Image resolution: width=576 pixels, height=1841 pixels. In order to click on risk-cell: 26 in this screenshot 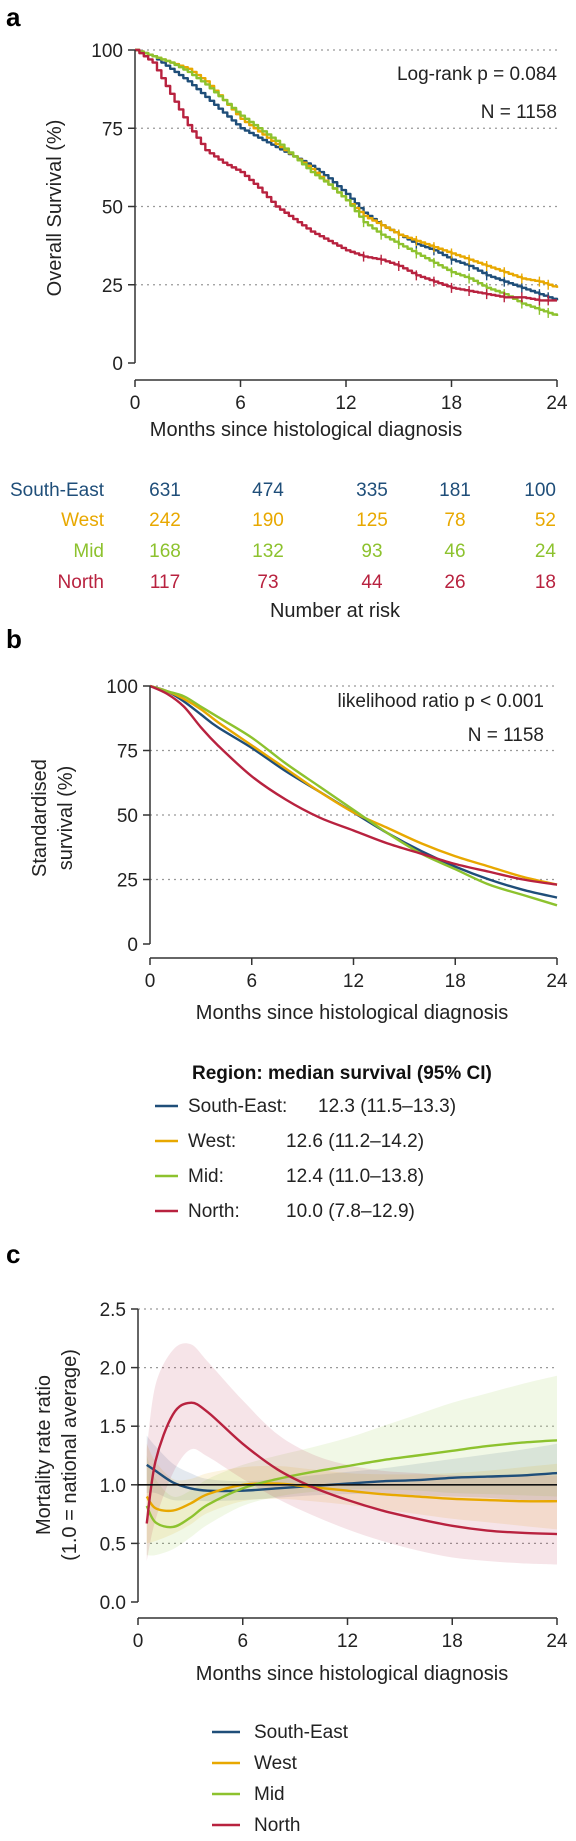, I will do `click(454, 582)`.